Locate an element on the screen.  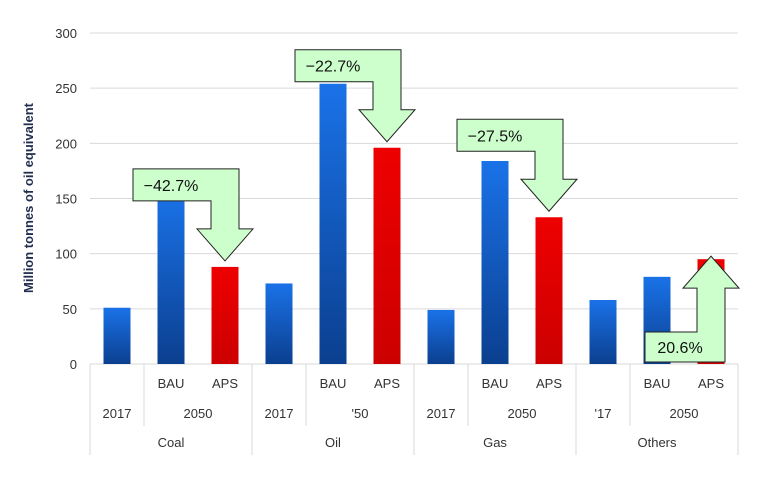
y-tick-label: 0 is located at coordinates (73, 364).